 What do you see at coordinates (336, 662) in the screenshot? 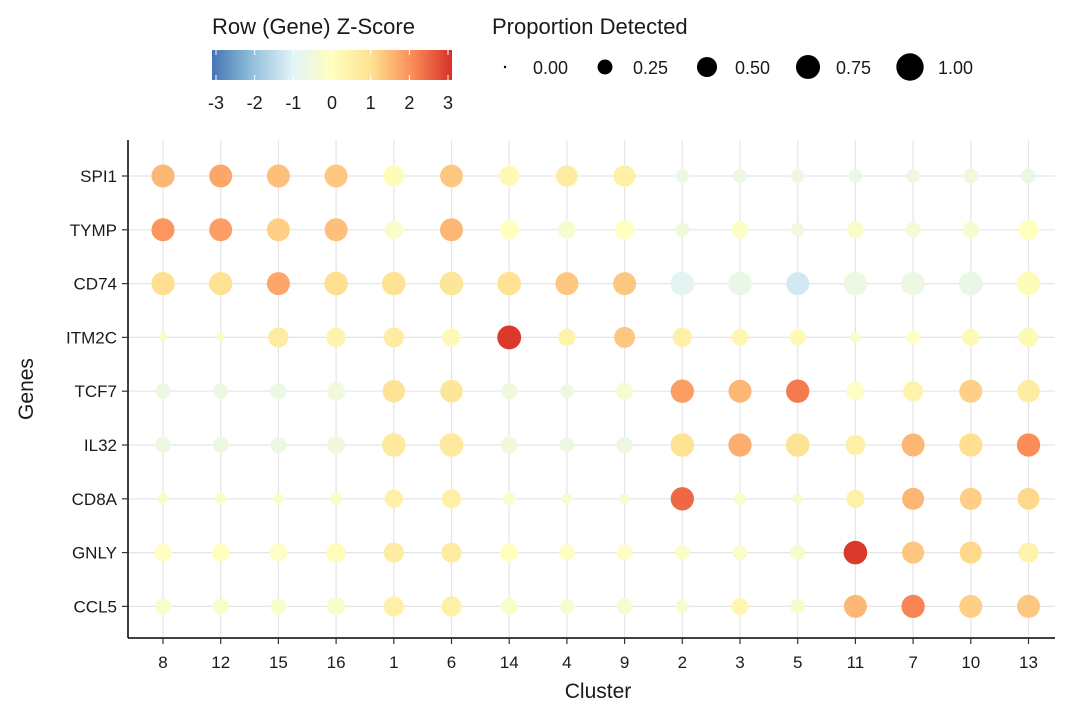
I see `x-tick-label: 16` at bounding box center [336, 662].